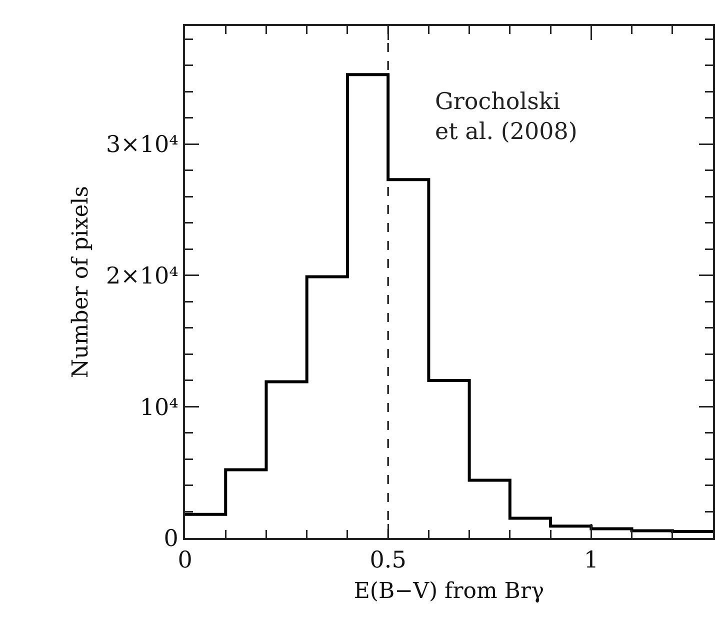 This screenshot has width=718, height=628. Describe the element at coordinates (591, 561) in the screenshot. I see `x-tick-label: 1` at that location.